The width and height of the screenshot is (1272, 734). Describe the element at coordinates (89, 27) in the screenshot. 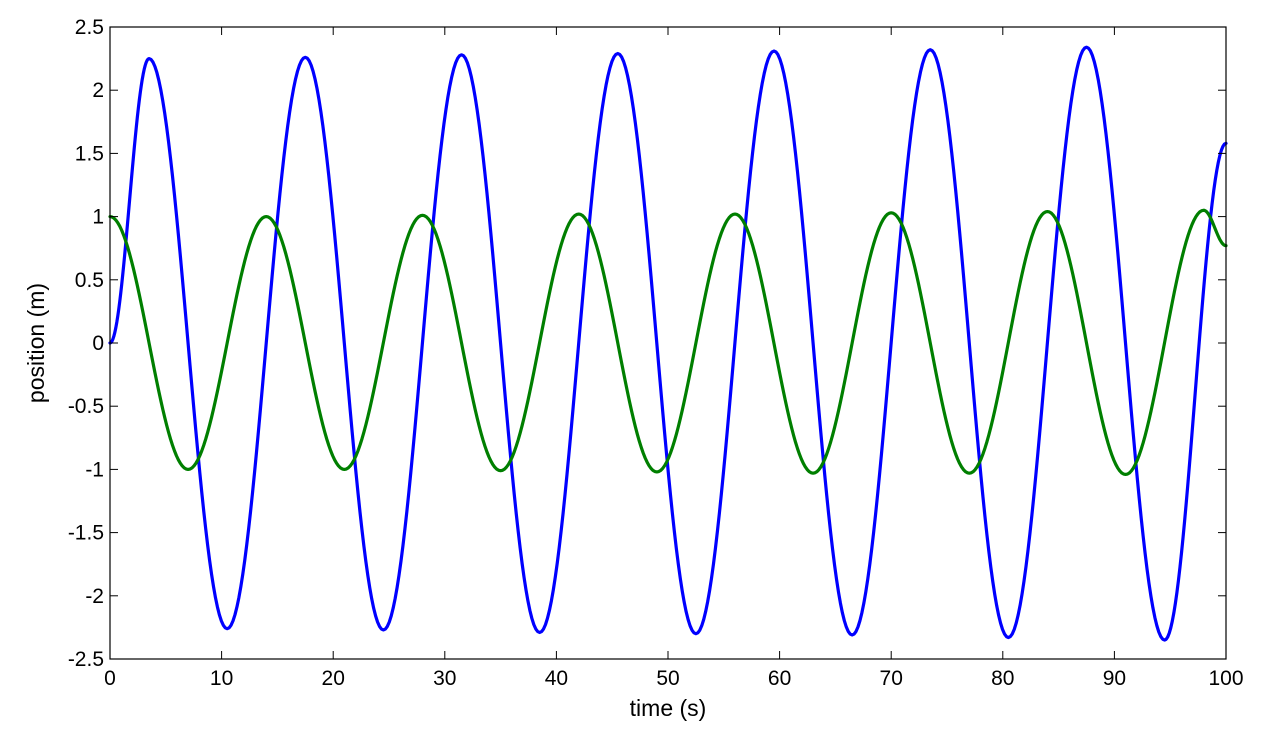

I see `y-tick-label: 2.5` at that location.